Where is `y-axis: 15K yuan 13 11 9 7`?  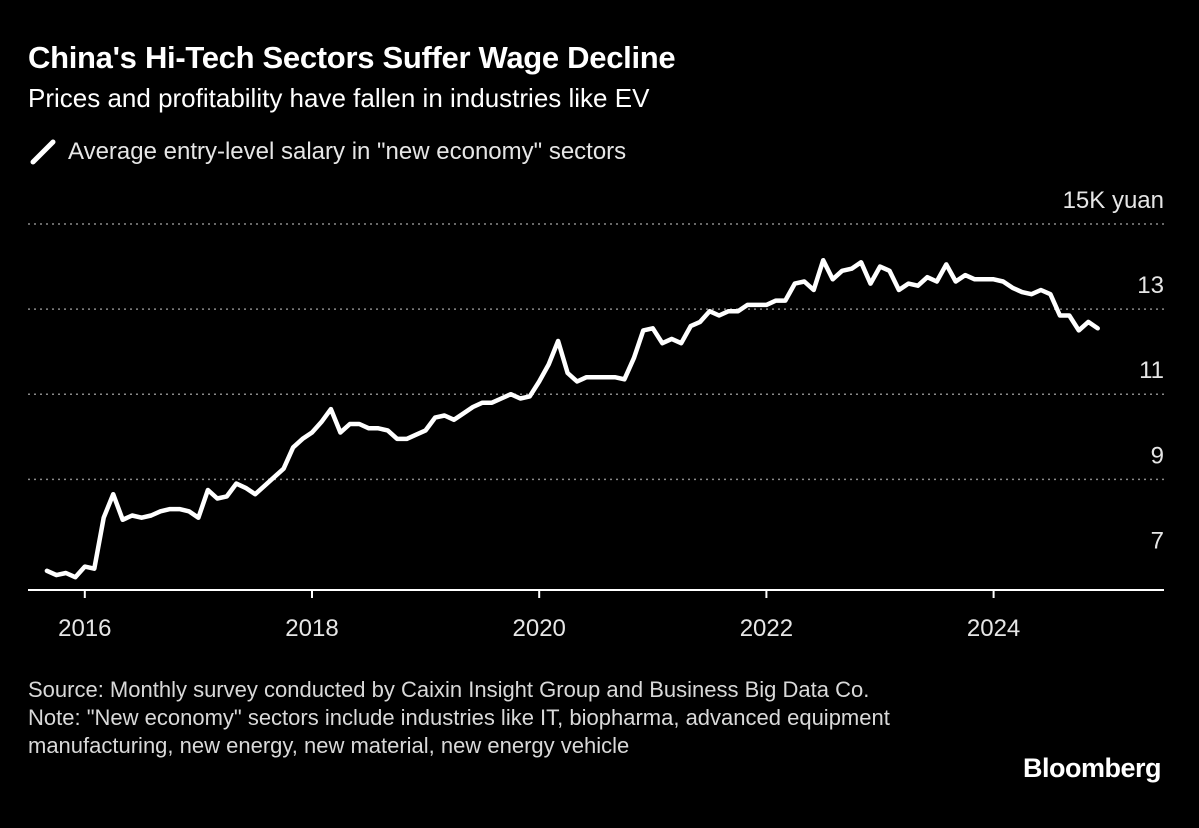 y-axis: 15K yuan 13 11 9 7 is located at coordinates (1113, 370).